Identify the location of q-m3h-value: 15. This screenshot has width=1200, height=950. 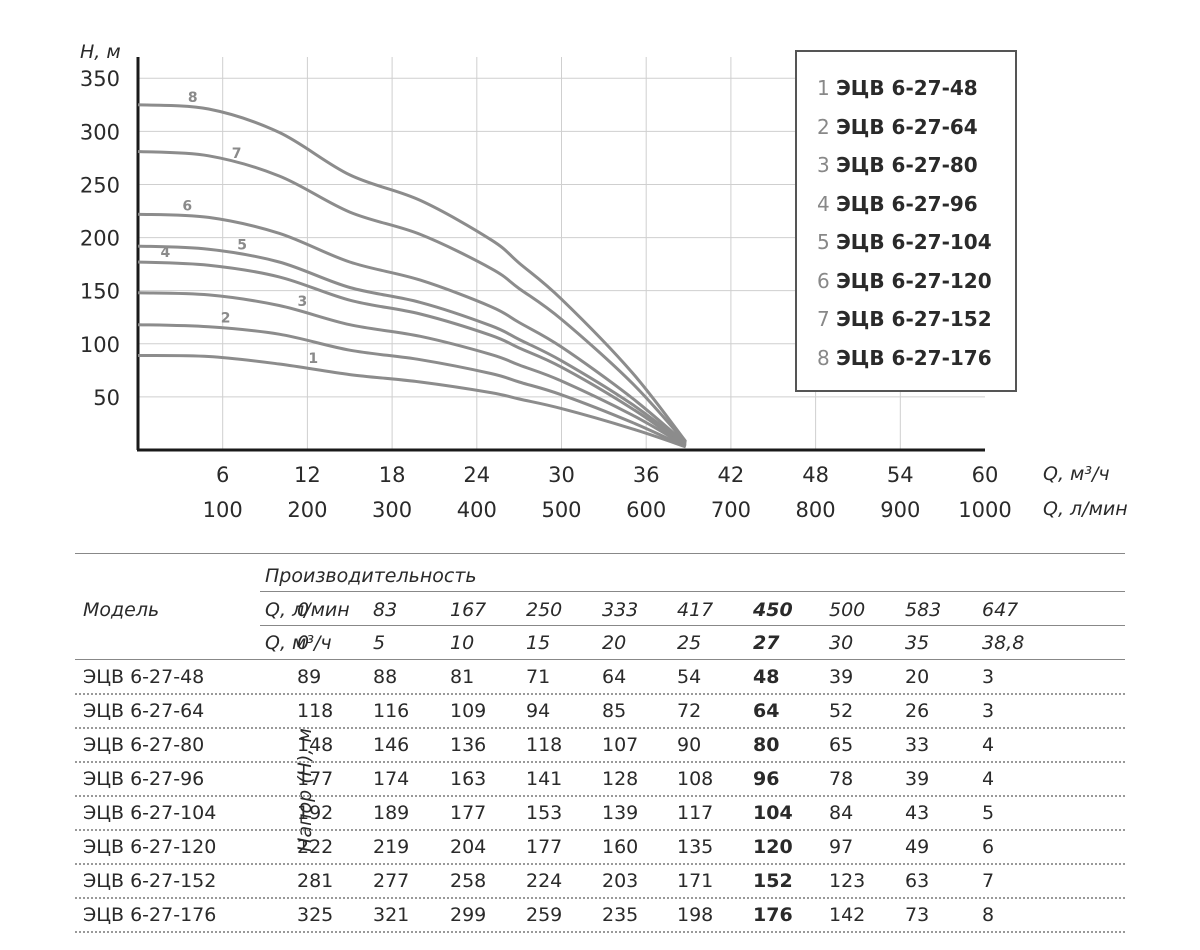
(538, 643).